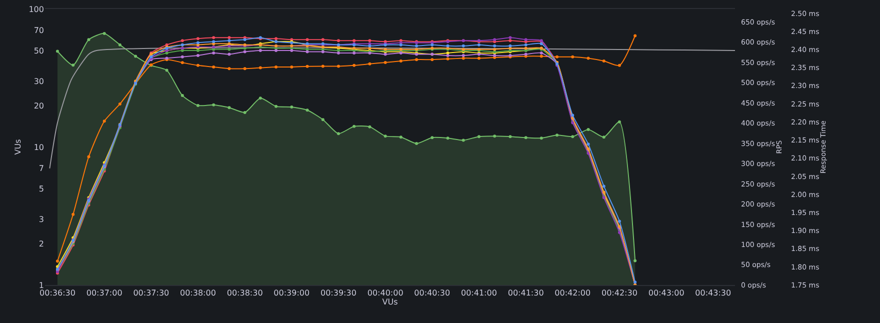  I want to click on y-tick-label: 7, so click(41, 169).